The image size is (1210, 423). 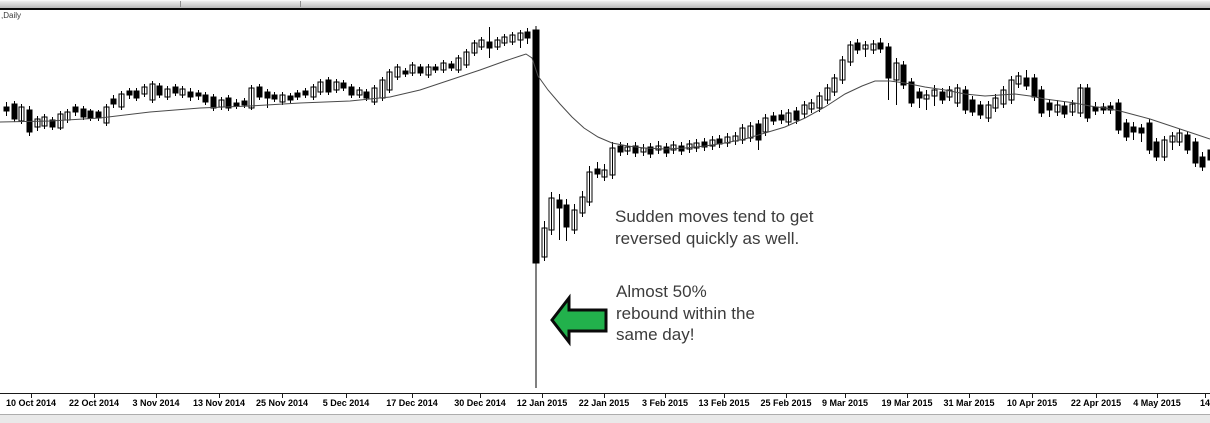 What do you see at coordinates (665, 403) in the screenshot?
I see `x-axis-label: 3 Feb 2015` at bounding box center [665, 403].